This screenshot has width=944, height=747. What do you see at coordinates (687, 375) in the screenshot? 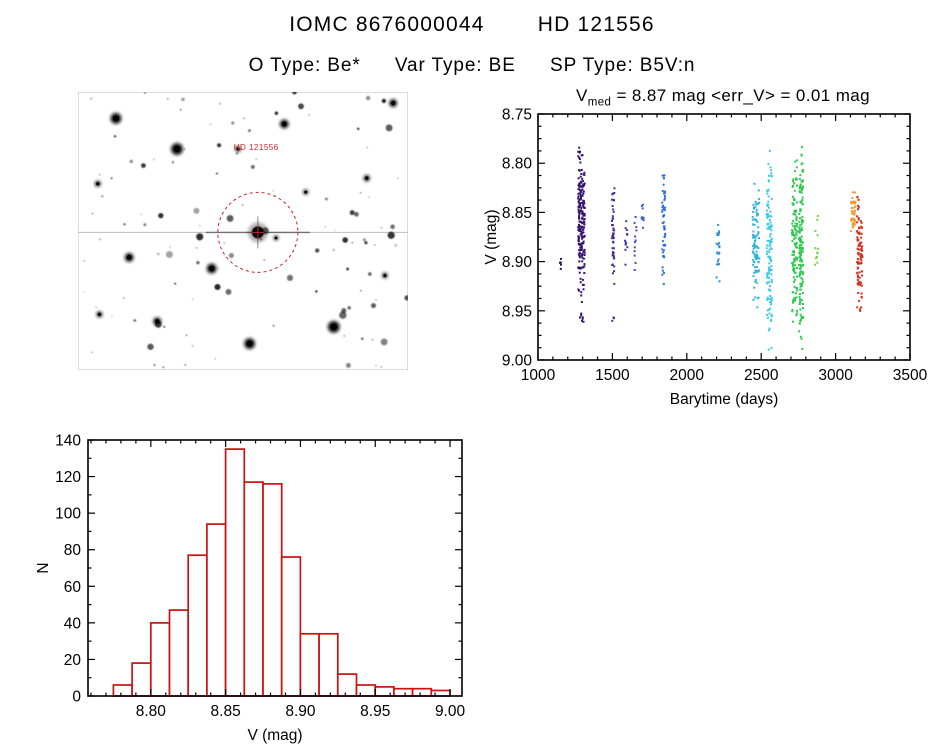
I see `x-tick-label: 2000` at bounding box center [687, 375].